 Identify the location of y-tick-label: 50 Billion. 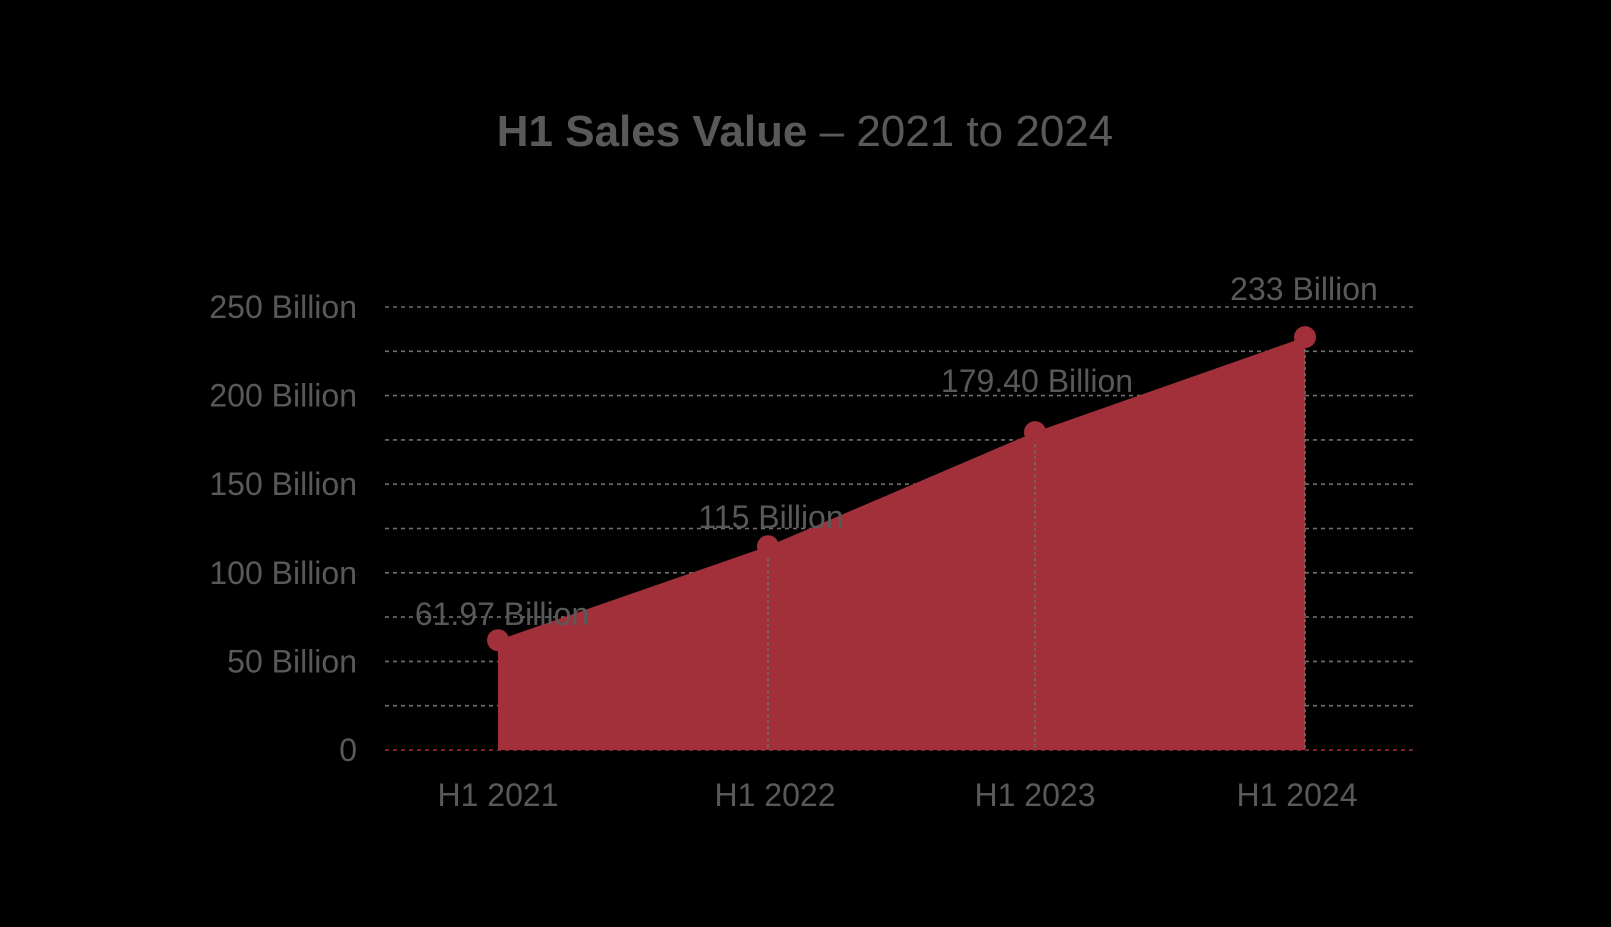
(292, 661).